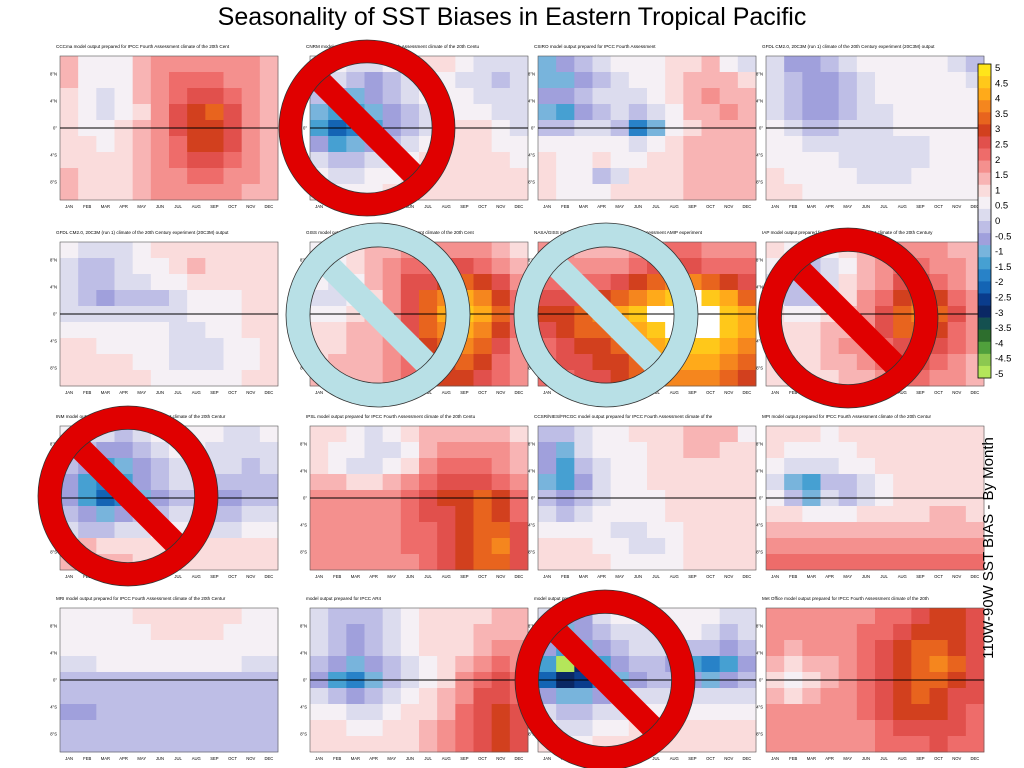  I want to click on month-tick-label: SEP, so click(214, 206).